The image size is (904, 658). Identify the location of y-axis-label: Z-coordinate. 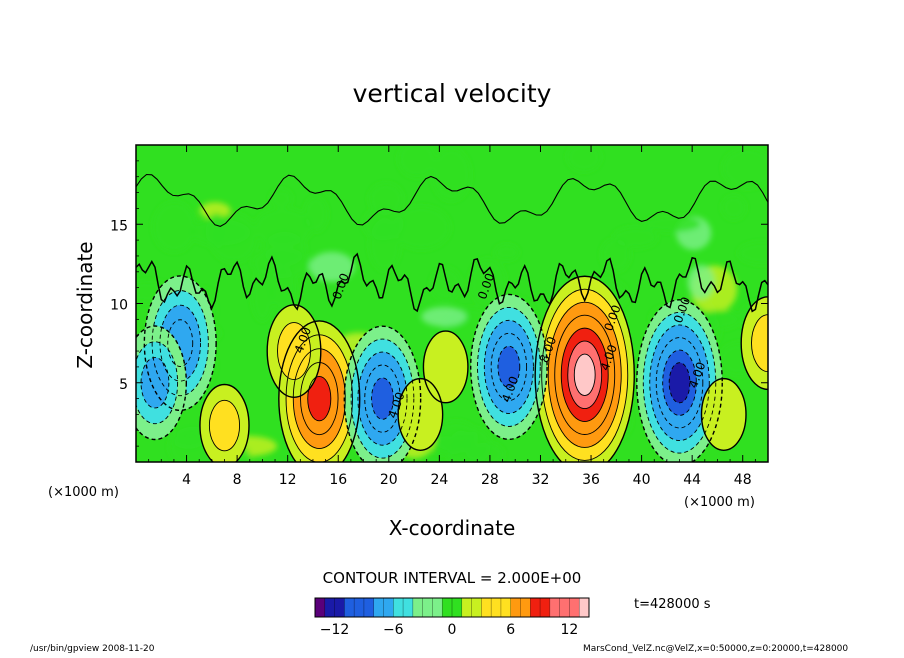
(85, 304).